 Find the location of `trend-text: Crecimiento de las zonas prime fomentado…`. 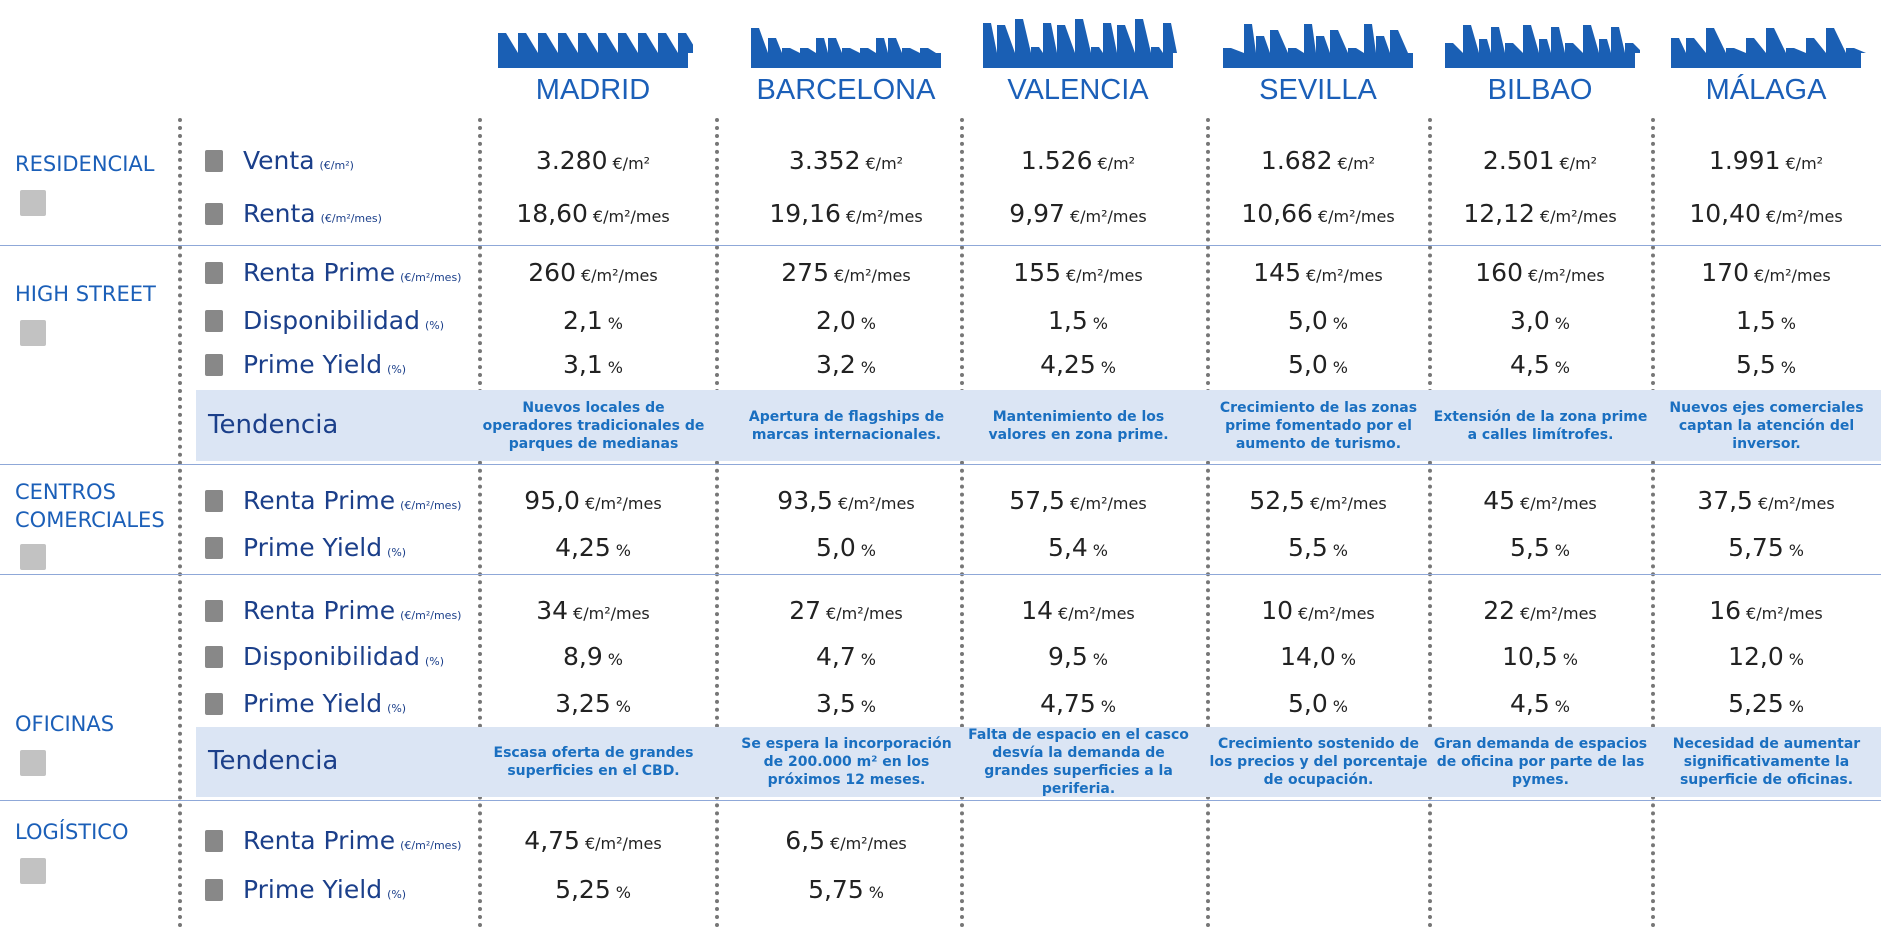

trend-text: Crecimiento de las zonas prime fomentado… is located at coordinates (1318, 425).